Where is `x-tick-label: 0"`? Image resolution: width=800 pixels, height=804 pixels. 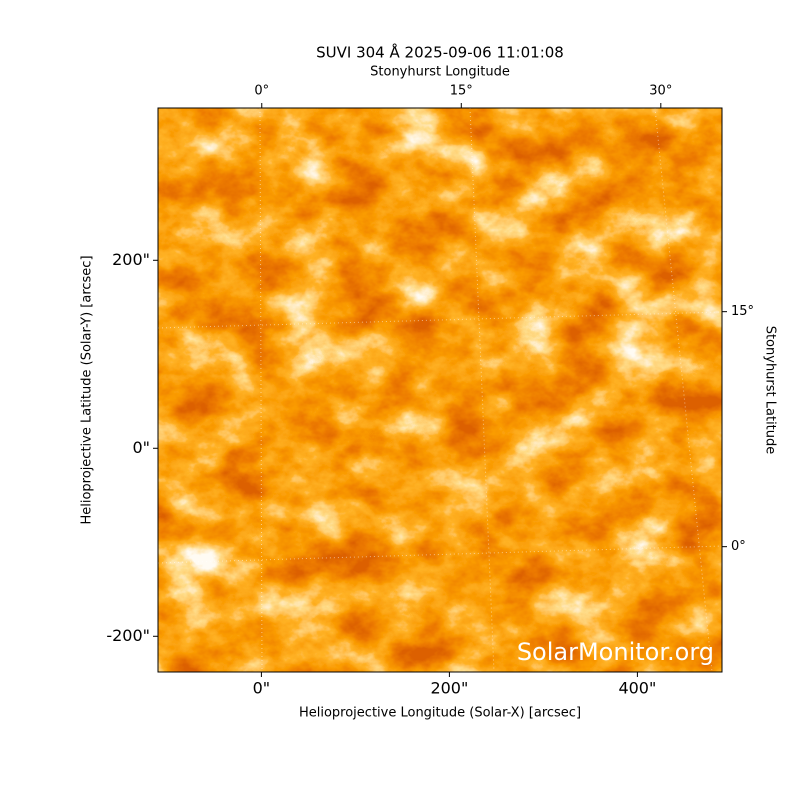 x-tick-label: 0" is located at coordinates (262, 688).